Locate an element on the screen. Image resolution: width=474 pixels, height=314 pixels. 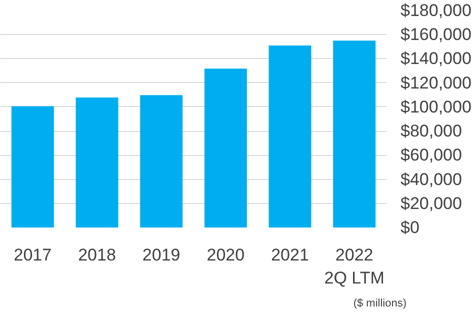
y-tick-label: $80,000 is located at coordinates (431, 131).